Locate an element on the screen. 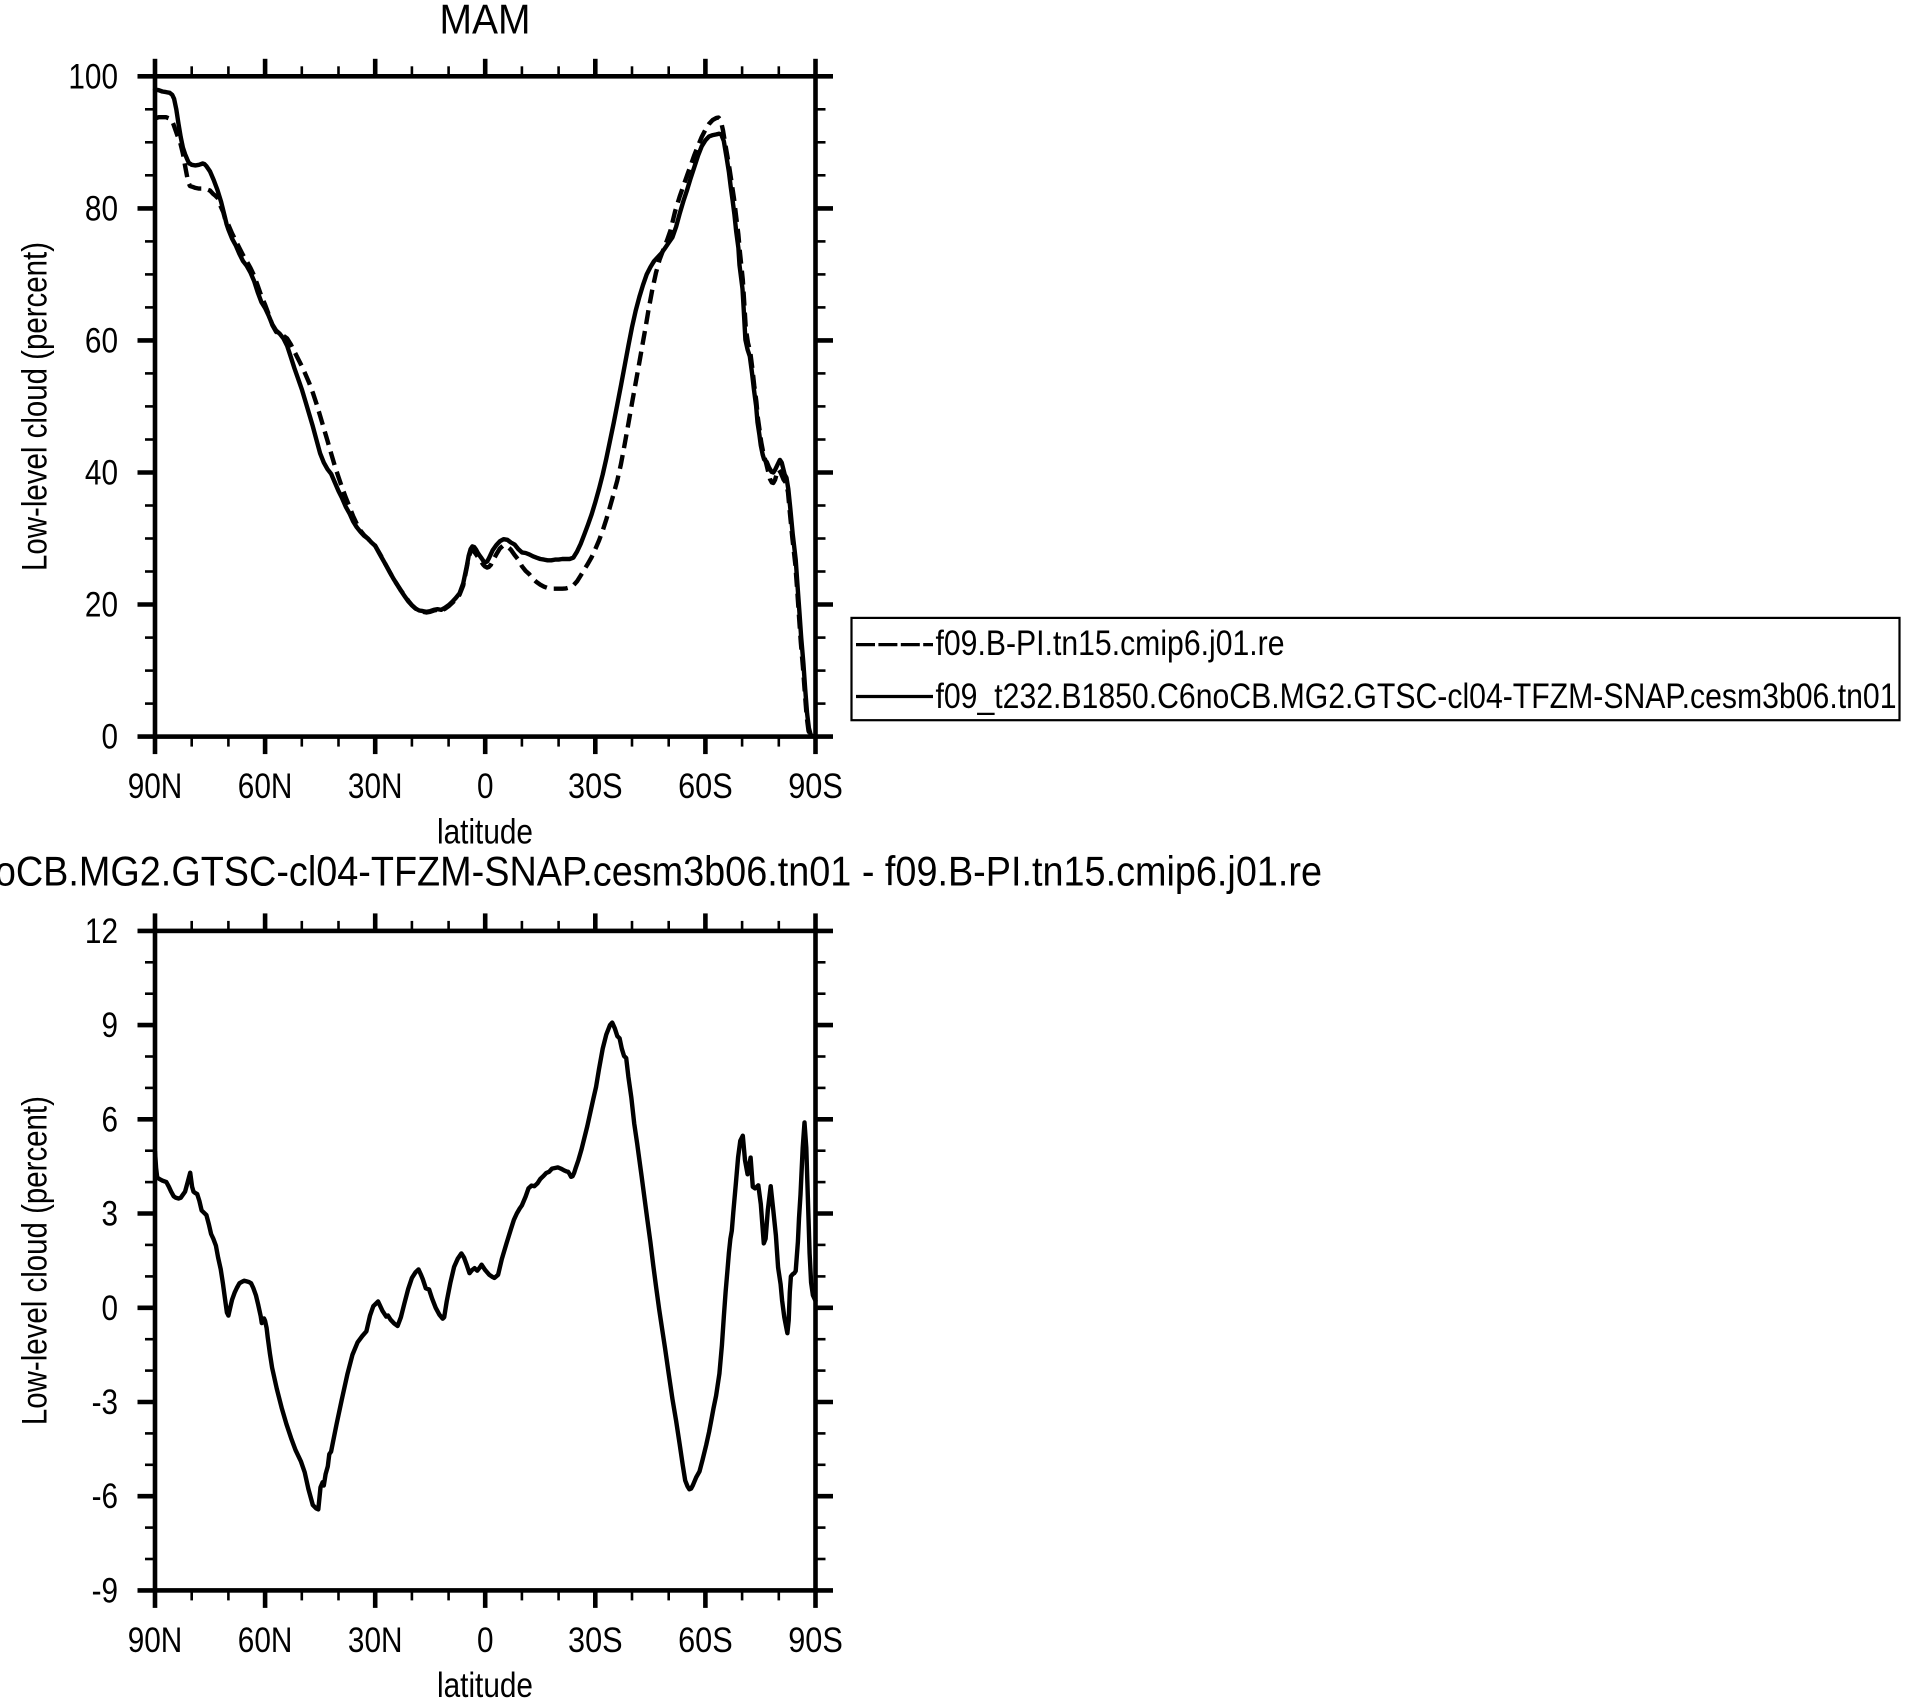  svg-text: -3 is located at coordinates (105, 1402).